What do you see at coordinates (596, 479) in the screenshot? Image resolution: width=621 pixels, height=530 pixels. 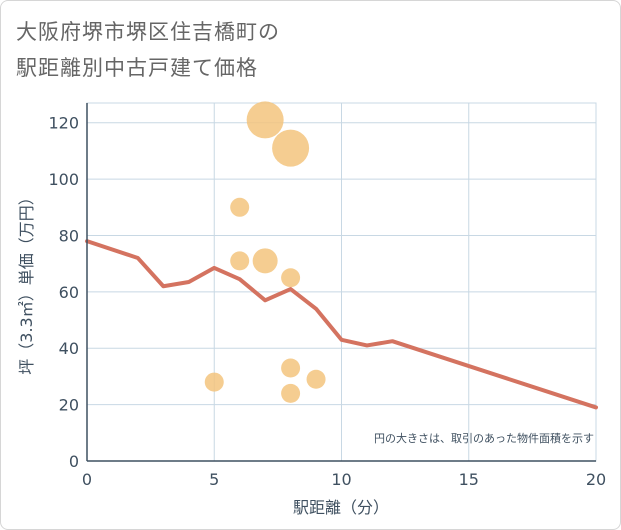 I see `x-tick-label: 20` at bounding box center [596, 479].